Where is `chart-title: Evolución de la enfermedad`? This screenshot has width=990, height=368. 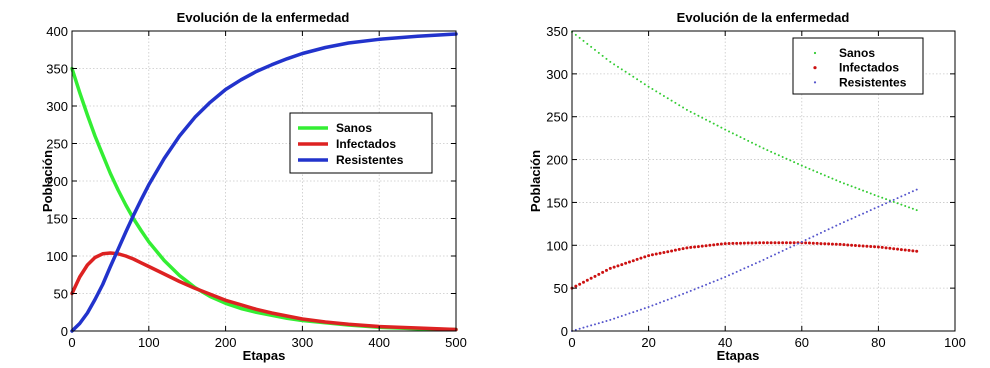
chart-title: Evolución de la enfermedad is located at coordinates (763, 17).